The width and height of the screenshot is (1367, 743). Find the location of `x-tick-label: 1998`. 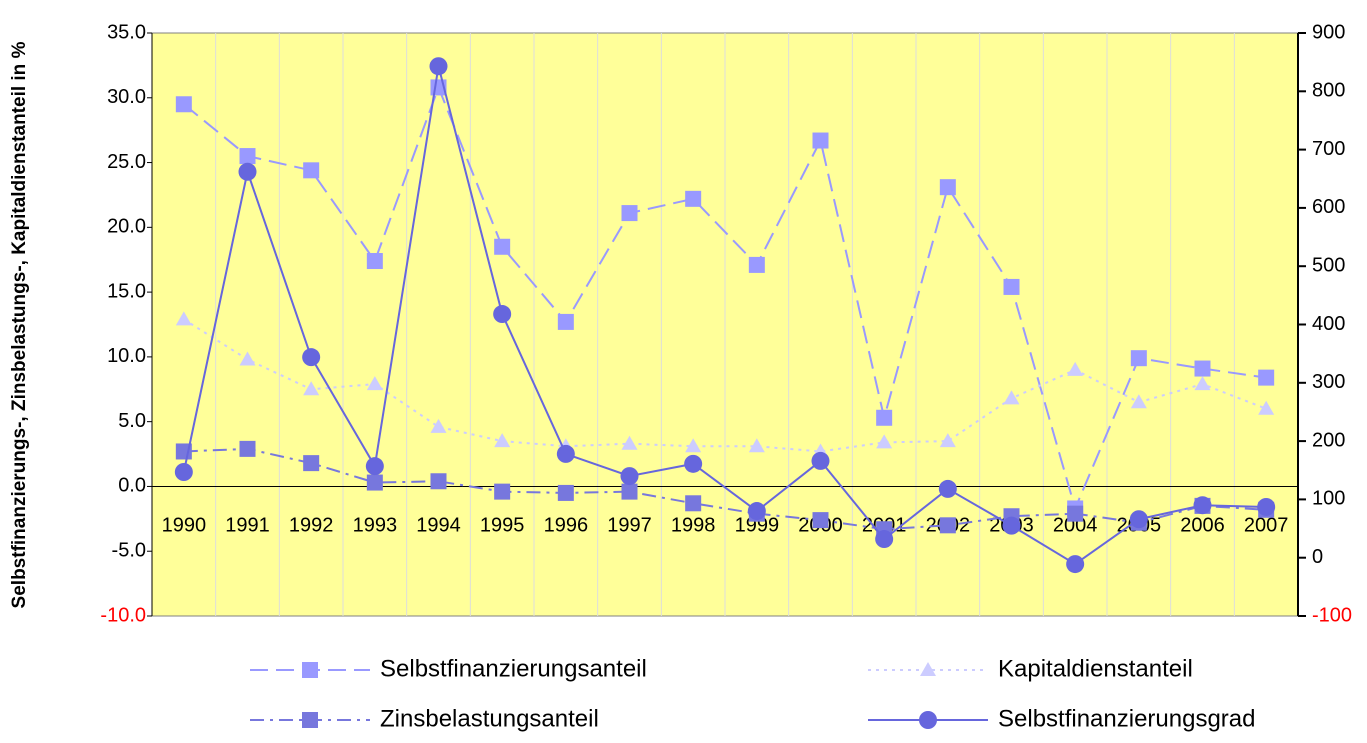

x-tick-label: 1998 is located at coordinates (693, 526).